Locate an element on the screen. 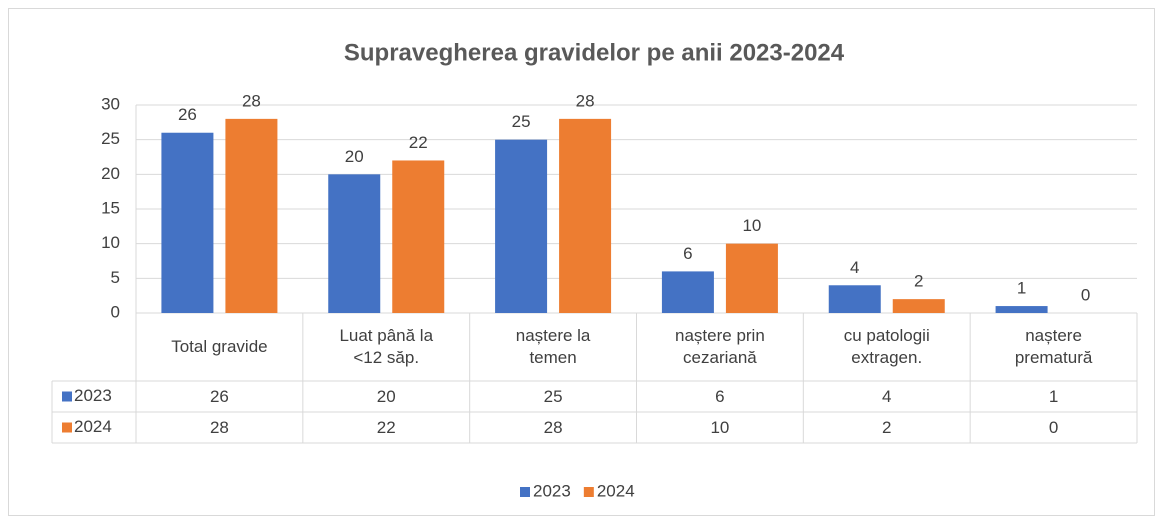 This screenshot has height=524, width=1163. data-label: 1 is located at coordinates (1021, 288).